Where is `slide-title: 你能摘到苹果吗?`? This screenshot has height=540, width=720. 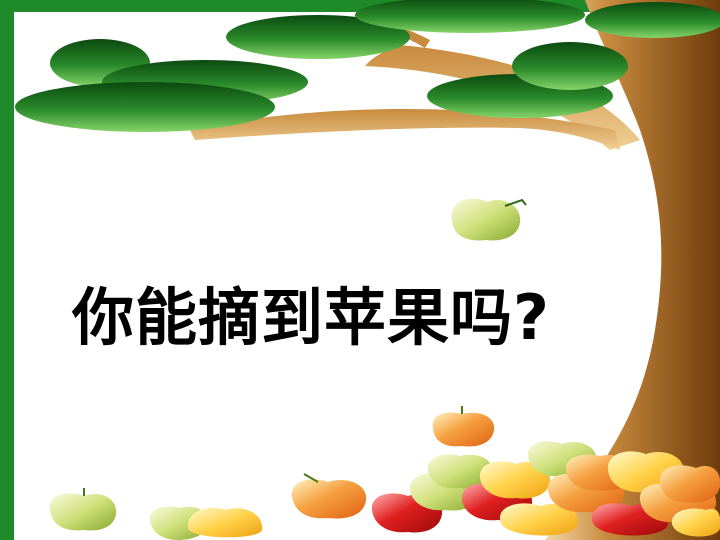
slide-title: 你能摘到苹果吗? is located at coordinates (311, 317).